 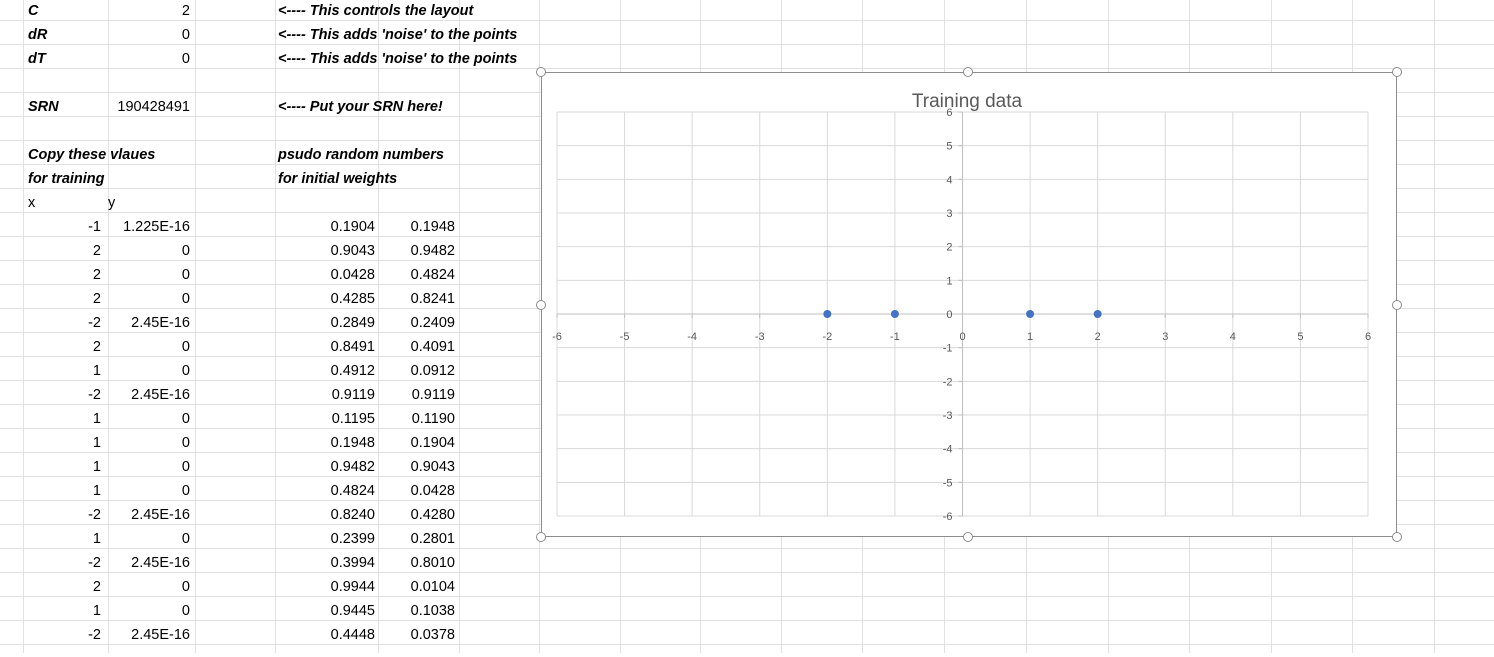 I want to click on weight2-cell: 0.8241, so click(x=432, y=299).